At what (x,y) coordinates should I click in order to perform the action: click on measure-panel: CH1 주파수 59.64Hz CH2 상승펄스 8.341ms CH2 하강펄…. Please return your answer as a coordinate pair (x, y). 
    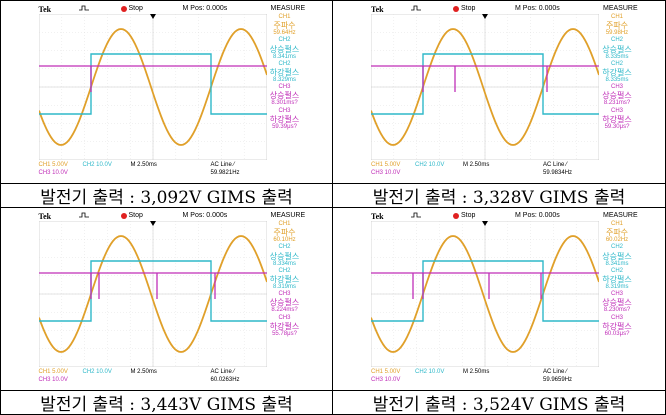
    Looking at the image, I should click on (285, 72).